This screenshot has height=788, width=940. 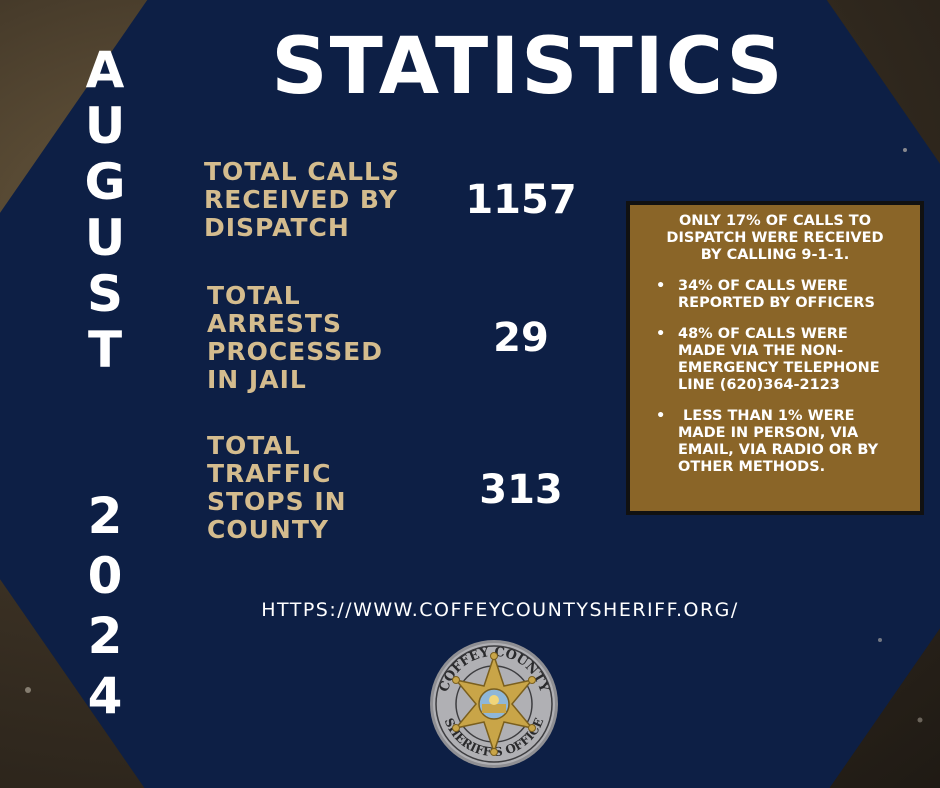 What do you see at coordinates (105, 576) in the screenshot?
I see `year-digit: 0` at bounding box center [105, 576].